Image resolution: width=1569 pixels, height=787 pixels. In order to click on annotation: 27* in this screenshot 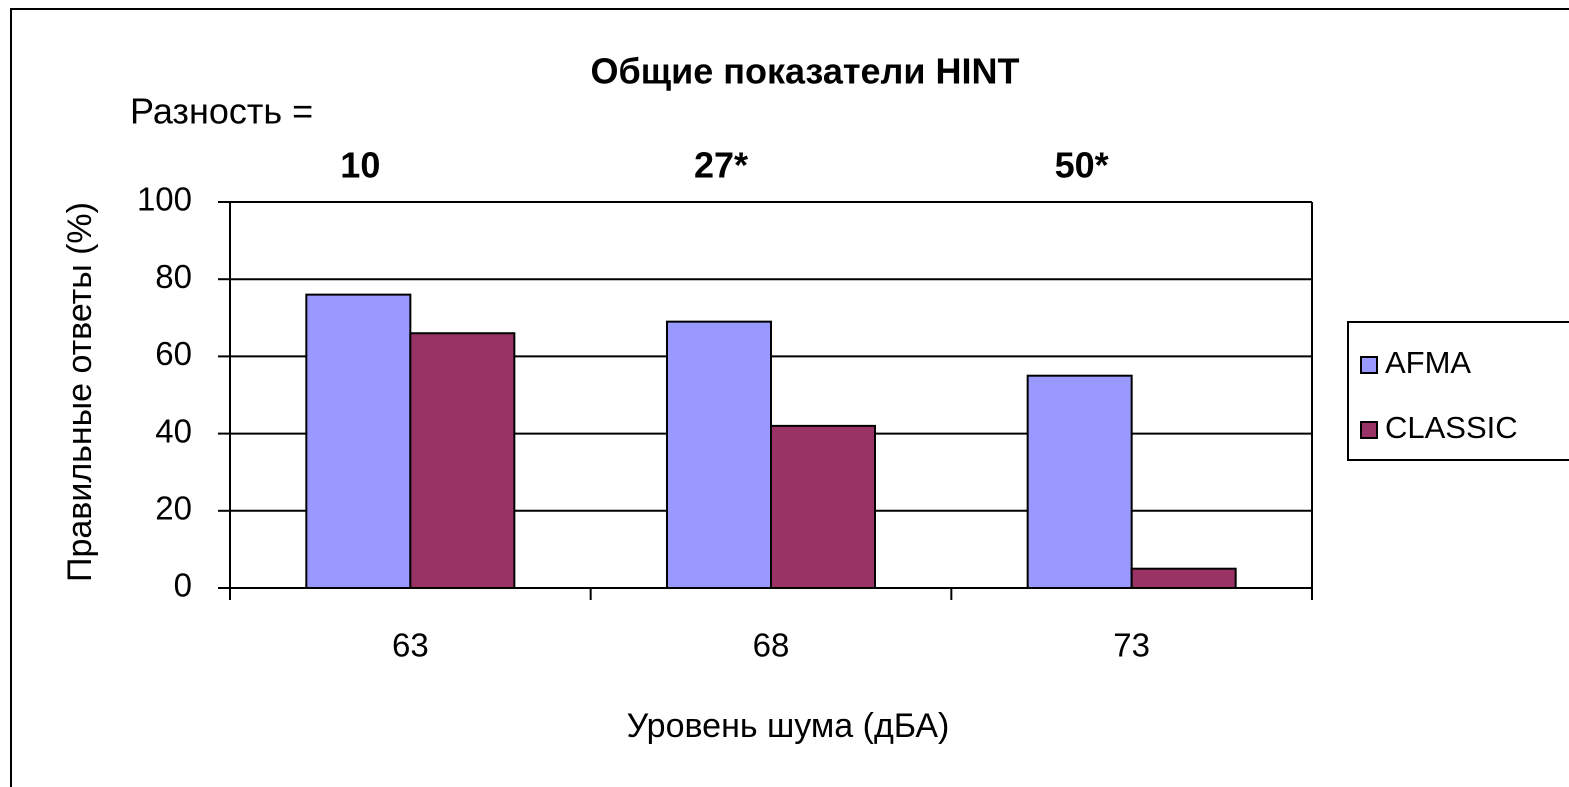, I will do `click(721, 165)`.